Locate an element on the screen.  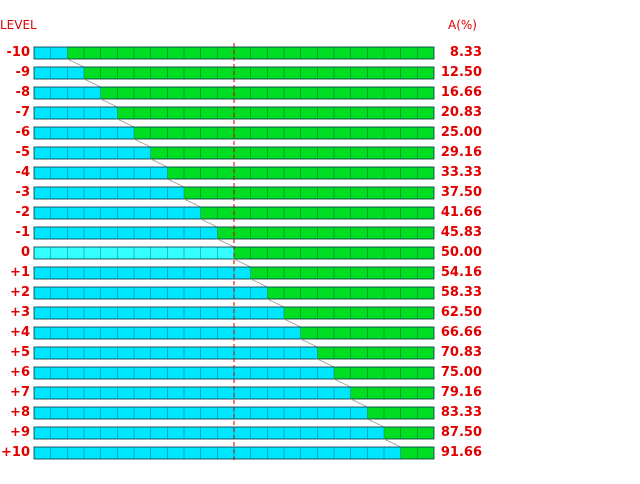
level-label: -10 is located at coordinates (18, 52).